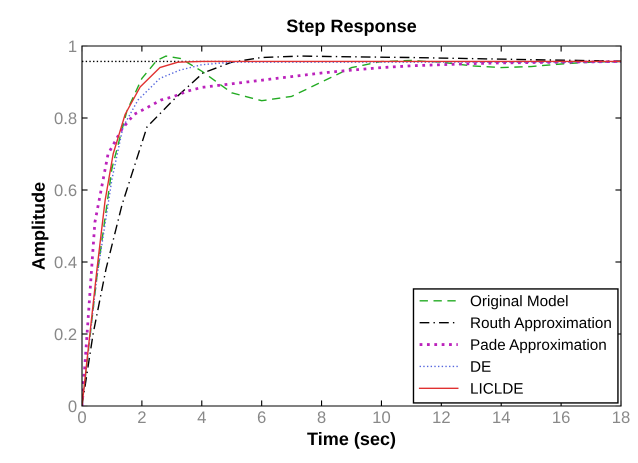 This screenshot has width=638, height=463. Describe the element at coordinates (82, 417) in the screenshot. I see `x-tick-label: 0` at that location.